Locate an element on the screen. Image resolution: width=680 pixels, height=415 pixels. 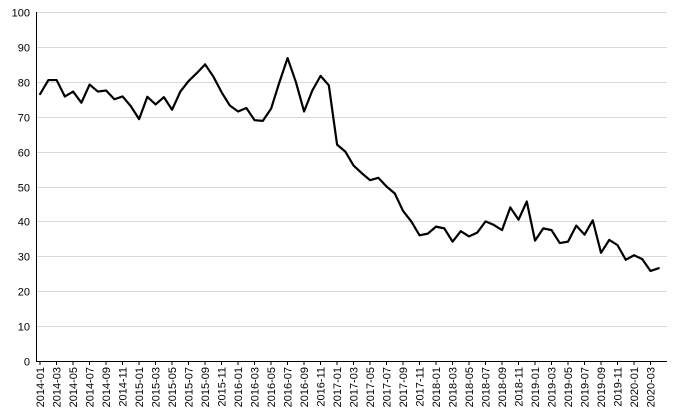
y-tick-label: 30 is located at coordinates (24, 258).